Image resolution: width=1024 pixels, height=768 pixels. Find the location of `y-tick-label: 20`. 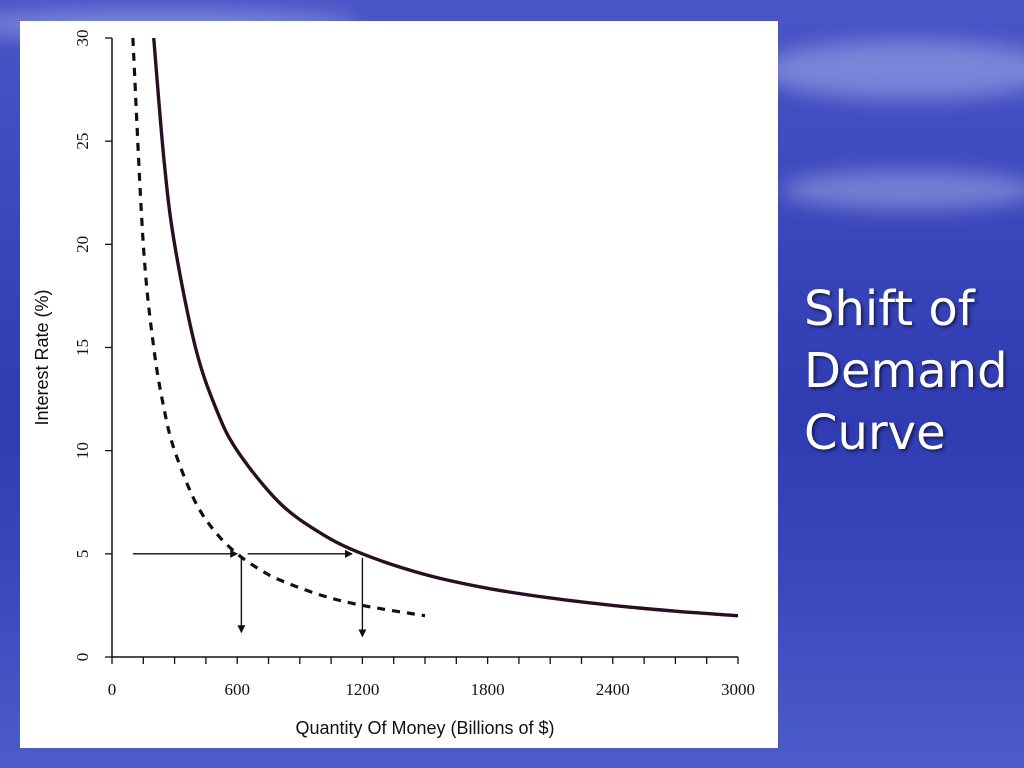

y-tick-label: 20 is located at coordinates (82, 244).